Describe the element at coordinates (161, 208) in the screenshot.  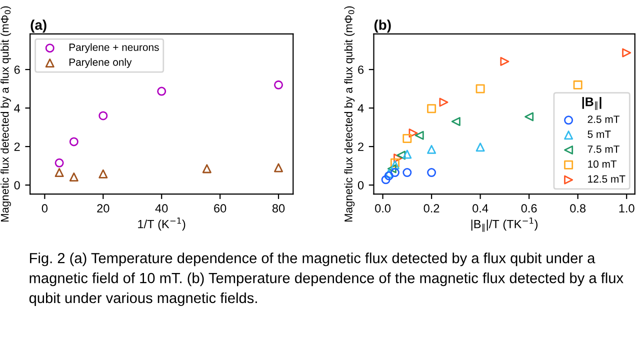
I see `x-tick-label: 40` at that location.